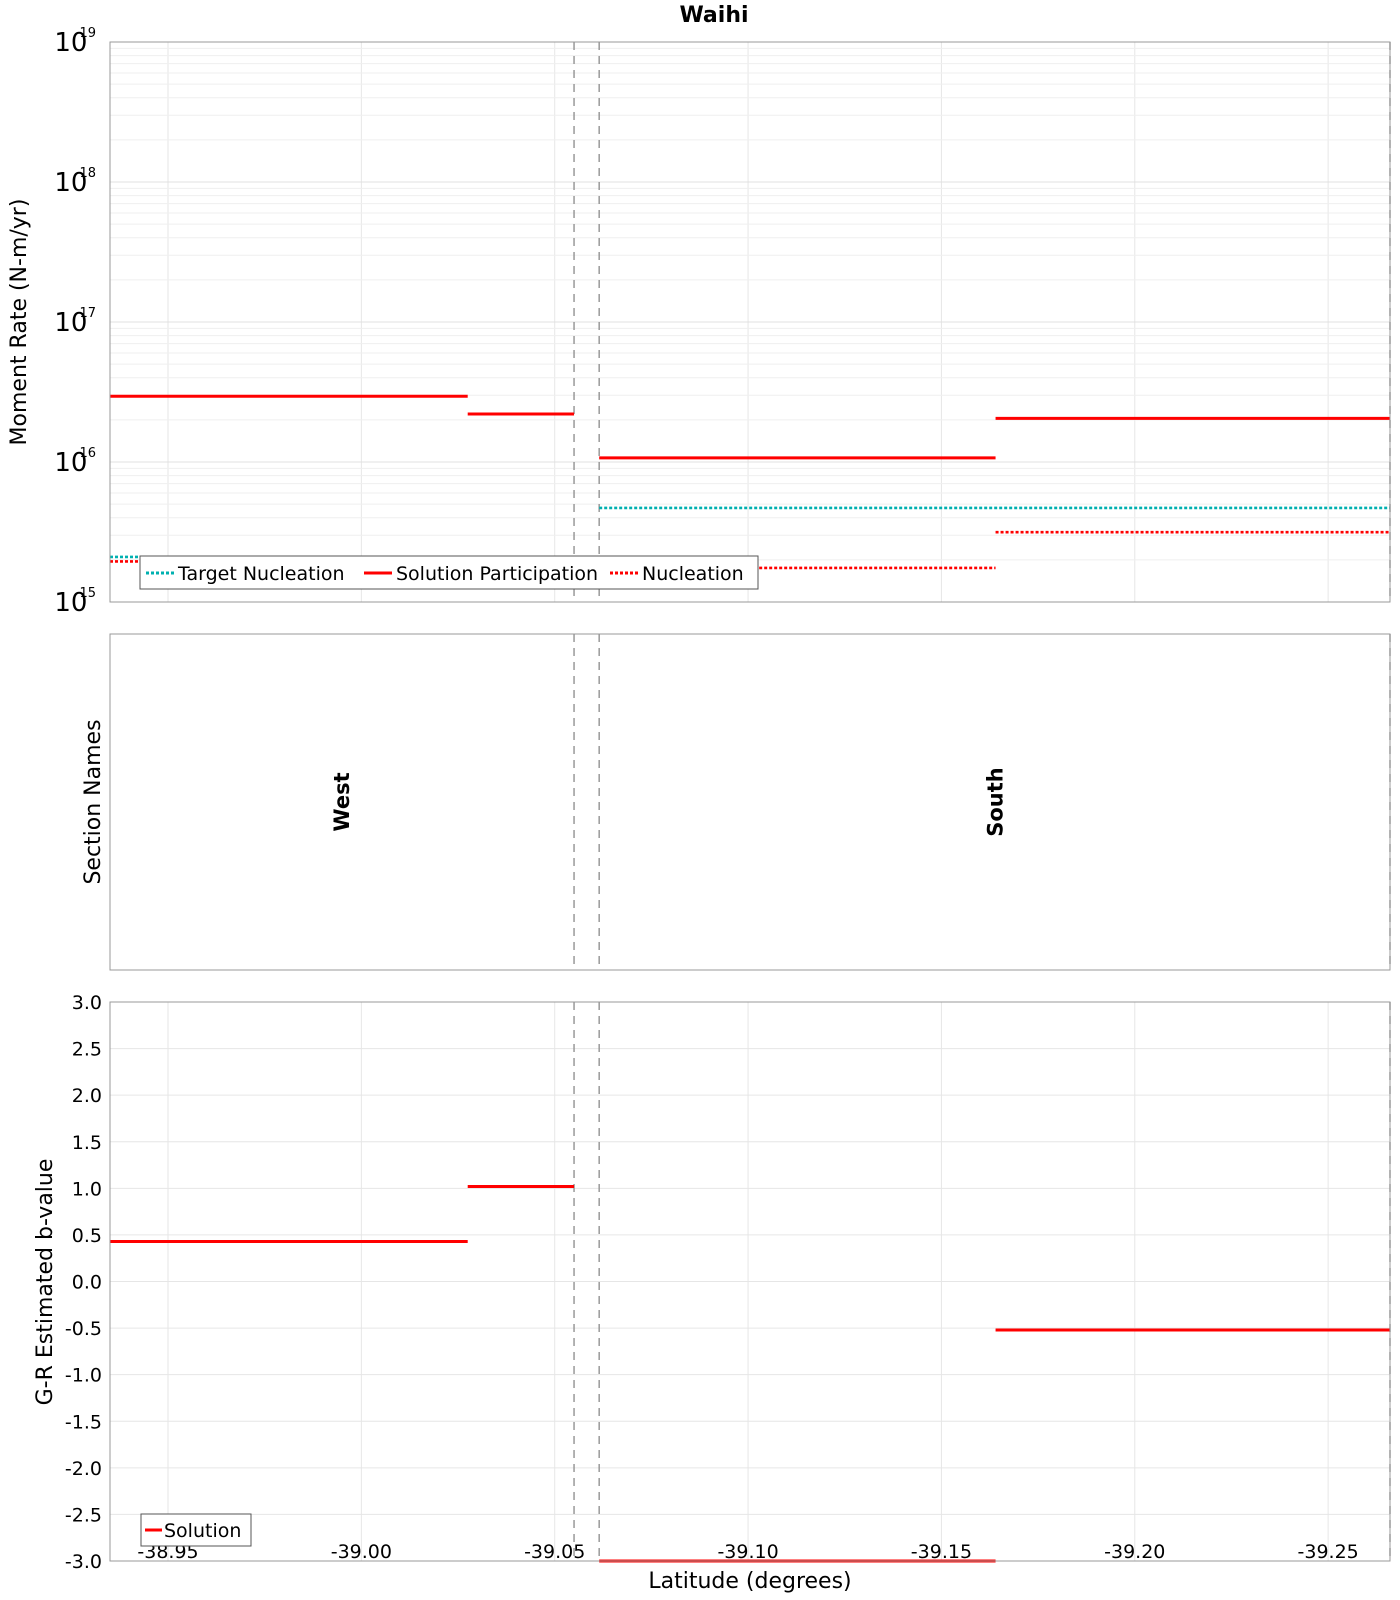  I want to click on legend-label: Target Nucleation, so click(261, 574).